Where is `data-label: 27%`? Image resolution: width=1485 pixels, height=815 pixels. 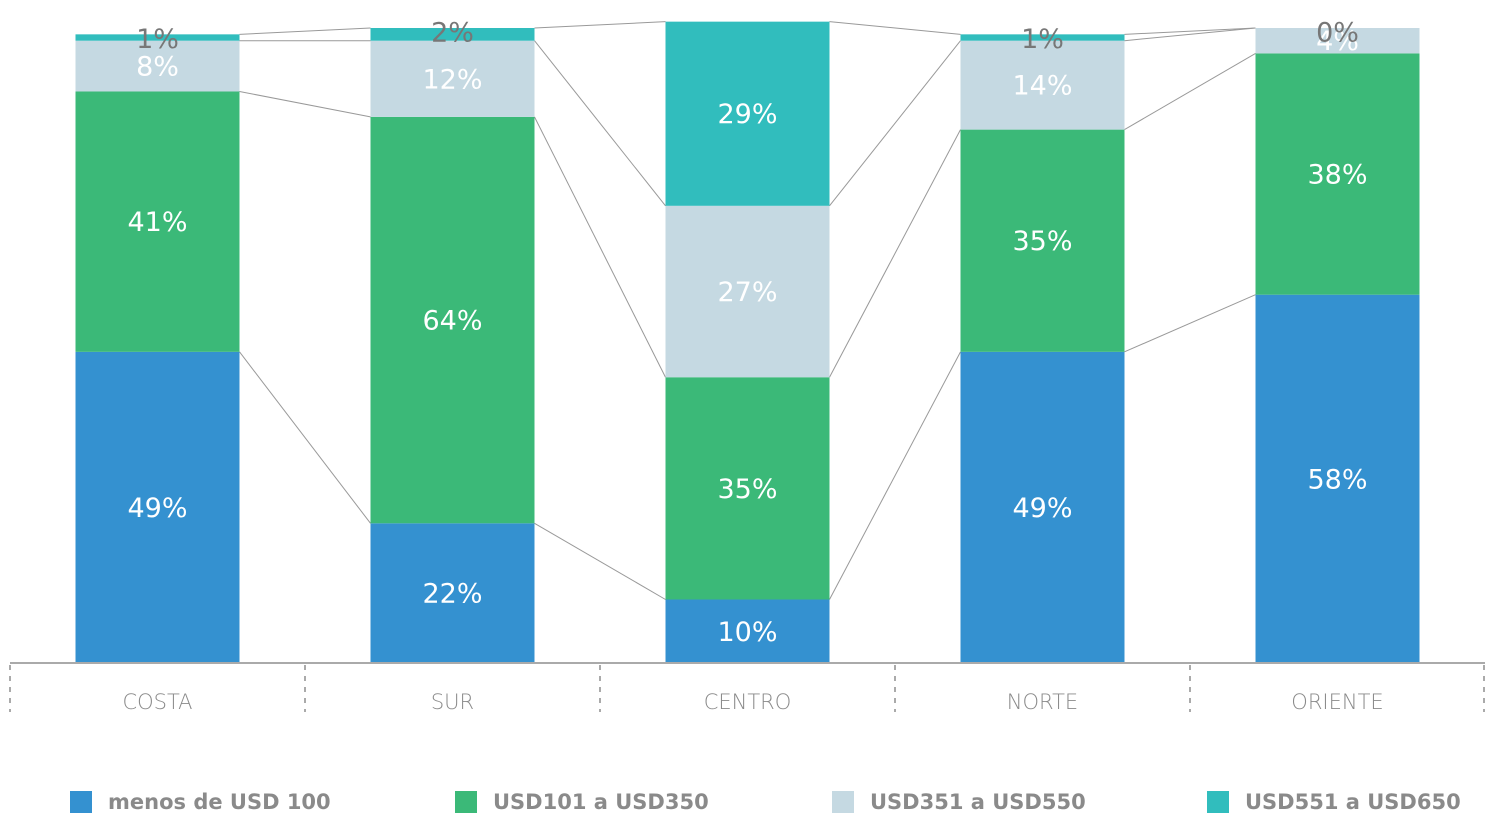 data-label: 27% is located at coordinates (747, 292).